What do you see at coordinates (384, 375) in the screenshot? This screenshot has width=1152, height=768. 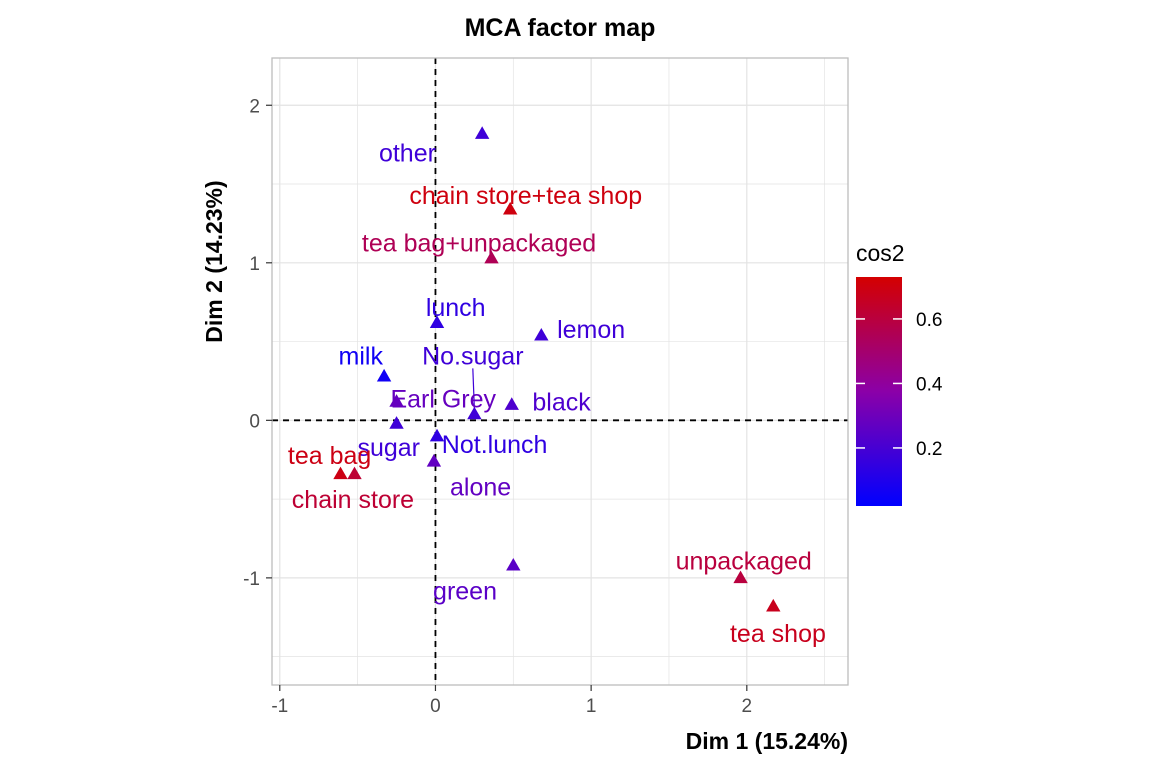 I see `point-milk` at bounding box center [384, 375].